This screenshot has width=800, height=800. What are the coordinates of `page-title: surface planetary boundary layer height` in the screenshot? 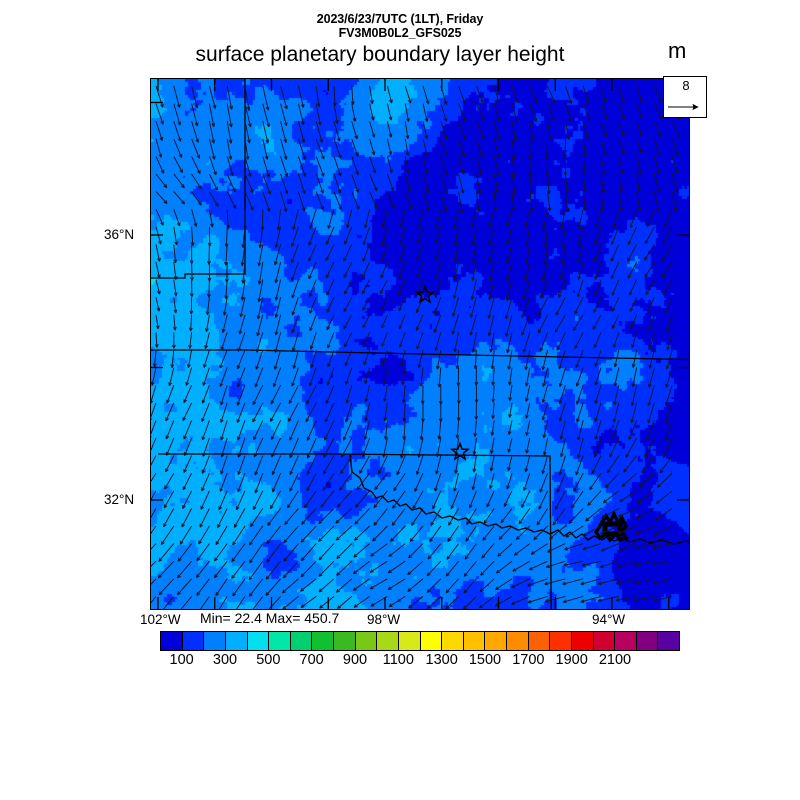 It's located at (380, 54).